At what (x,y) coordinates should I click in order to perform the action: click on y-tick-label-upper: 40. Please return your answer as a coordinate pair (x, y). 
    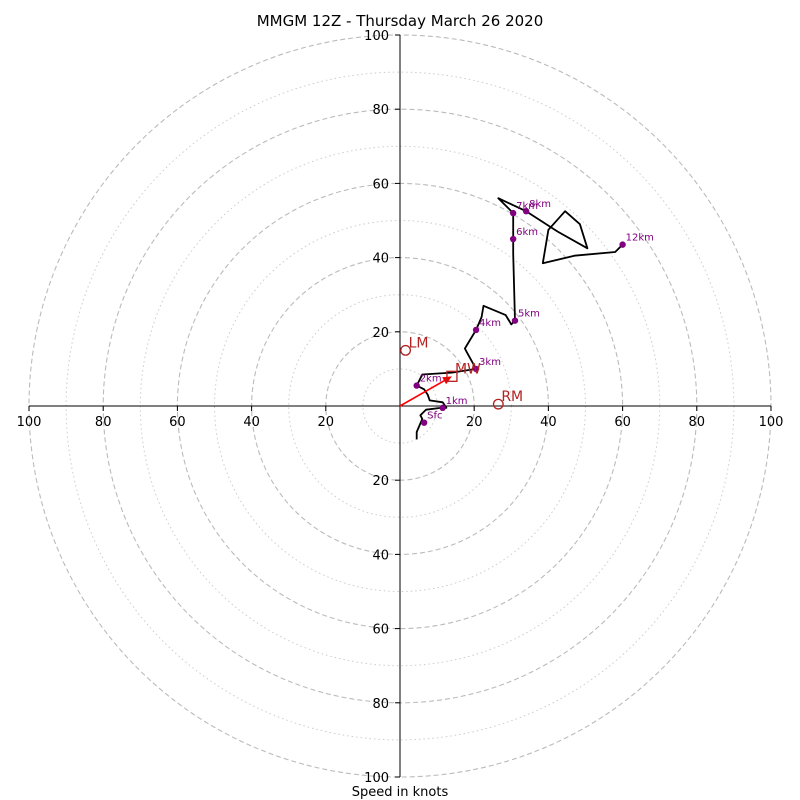
    Looking at the image, I should click on (380, 259).